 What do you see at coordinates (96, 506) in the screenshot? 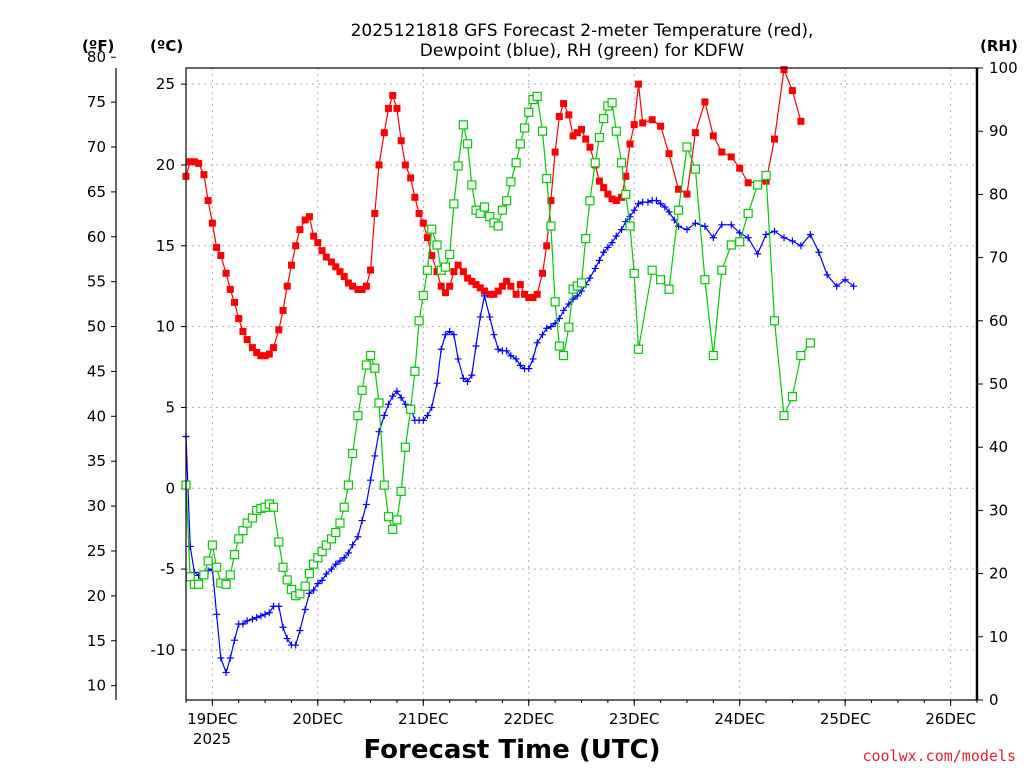
I see `fahrenheit-tick-label: 30` at bounding box center [96, 506].